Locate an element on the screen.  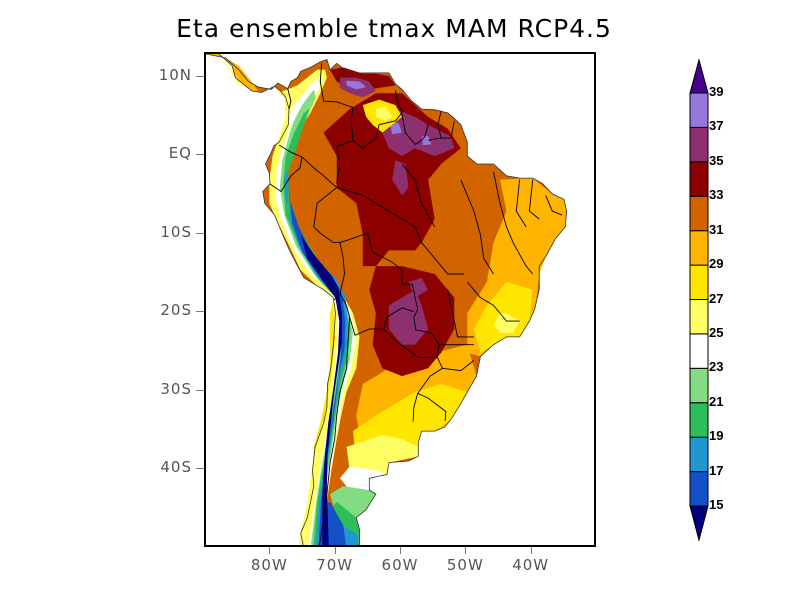
lat-tick-label: 40S is located at coordinates (176, 467).